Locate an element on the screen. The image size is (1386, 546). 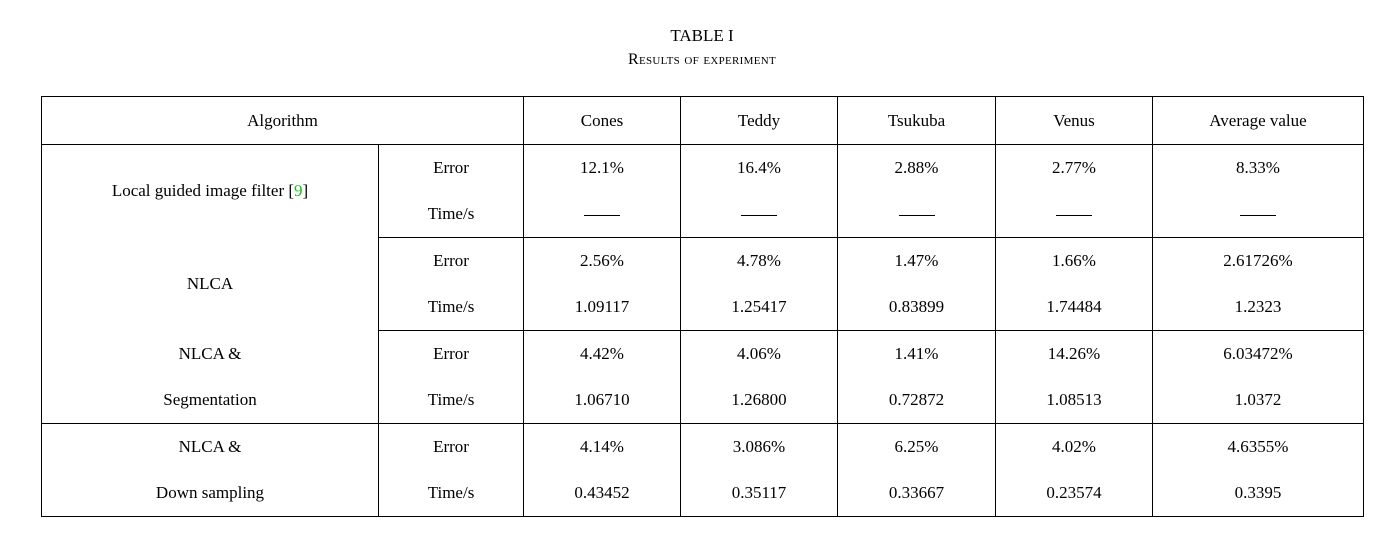
algorithm-cell: Local guided image filter [9] is located at coordinates (210, 191).